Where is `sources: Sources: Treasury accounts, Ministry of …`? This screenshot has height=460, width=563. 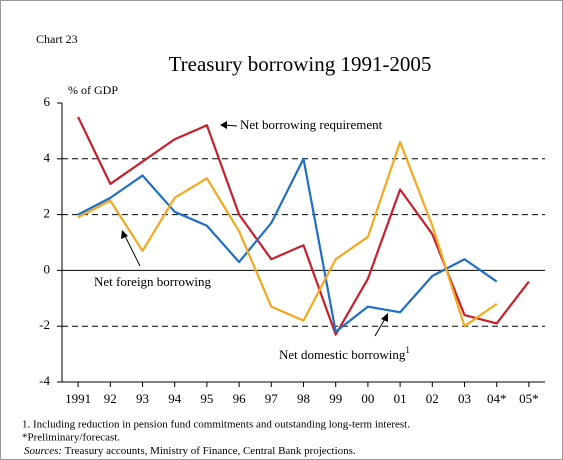 sources: Sources: Treasury accounts, Ministry of … is located at coordinates (190, 451).